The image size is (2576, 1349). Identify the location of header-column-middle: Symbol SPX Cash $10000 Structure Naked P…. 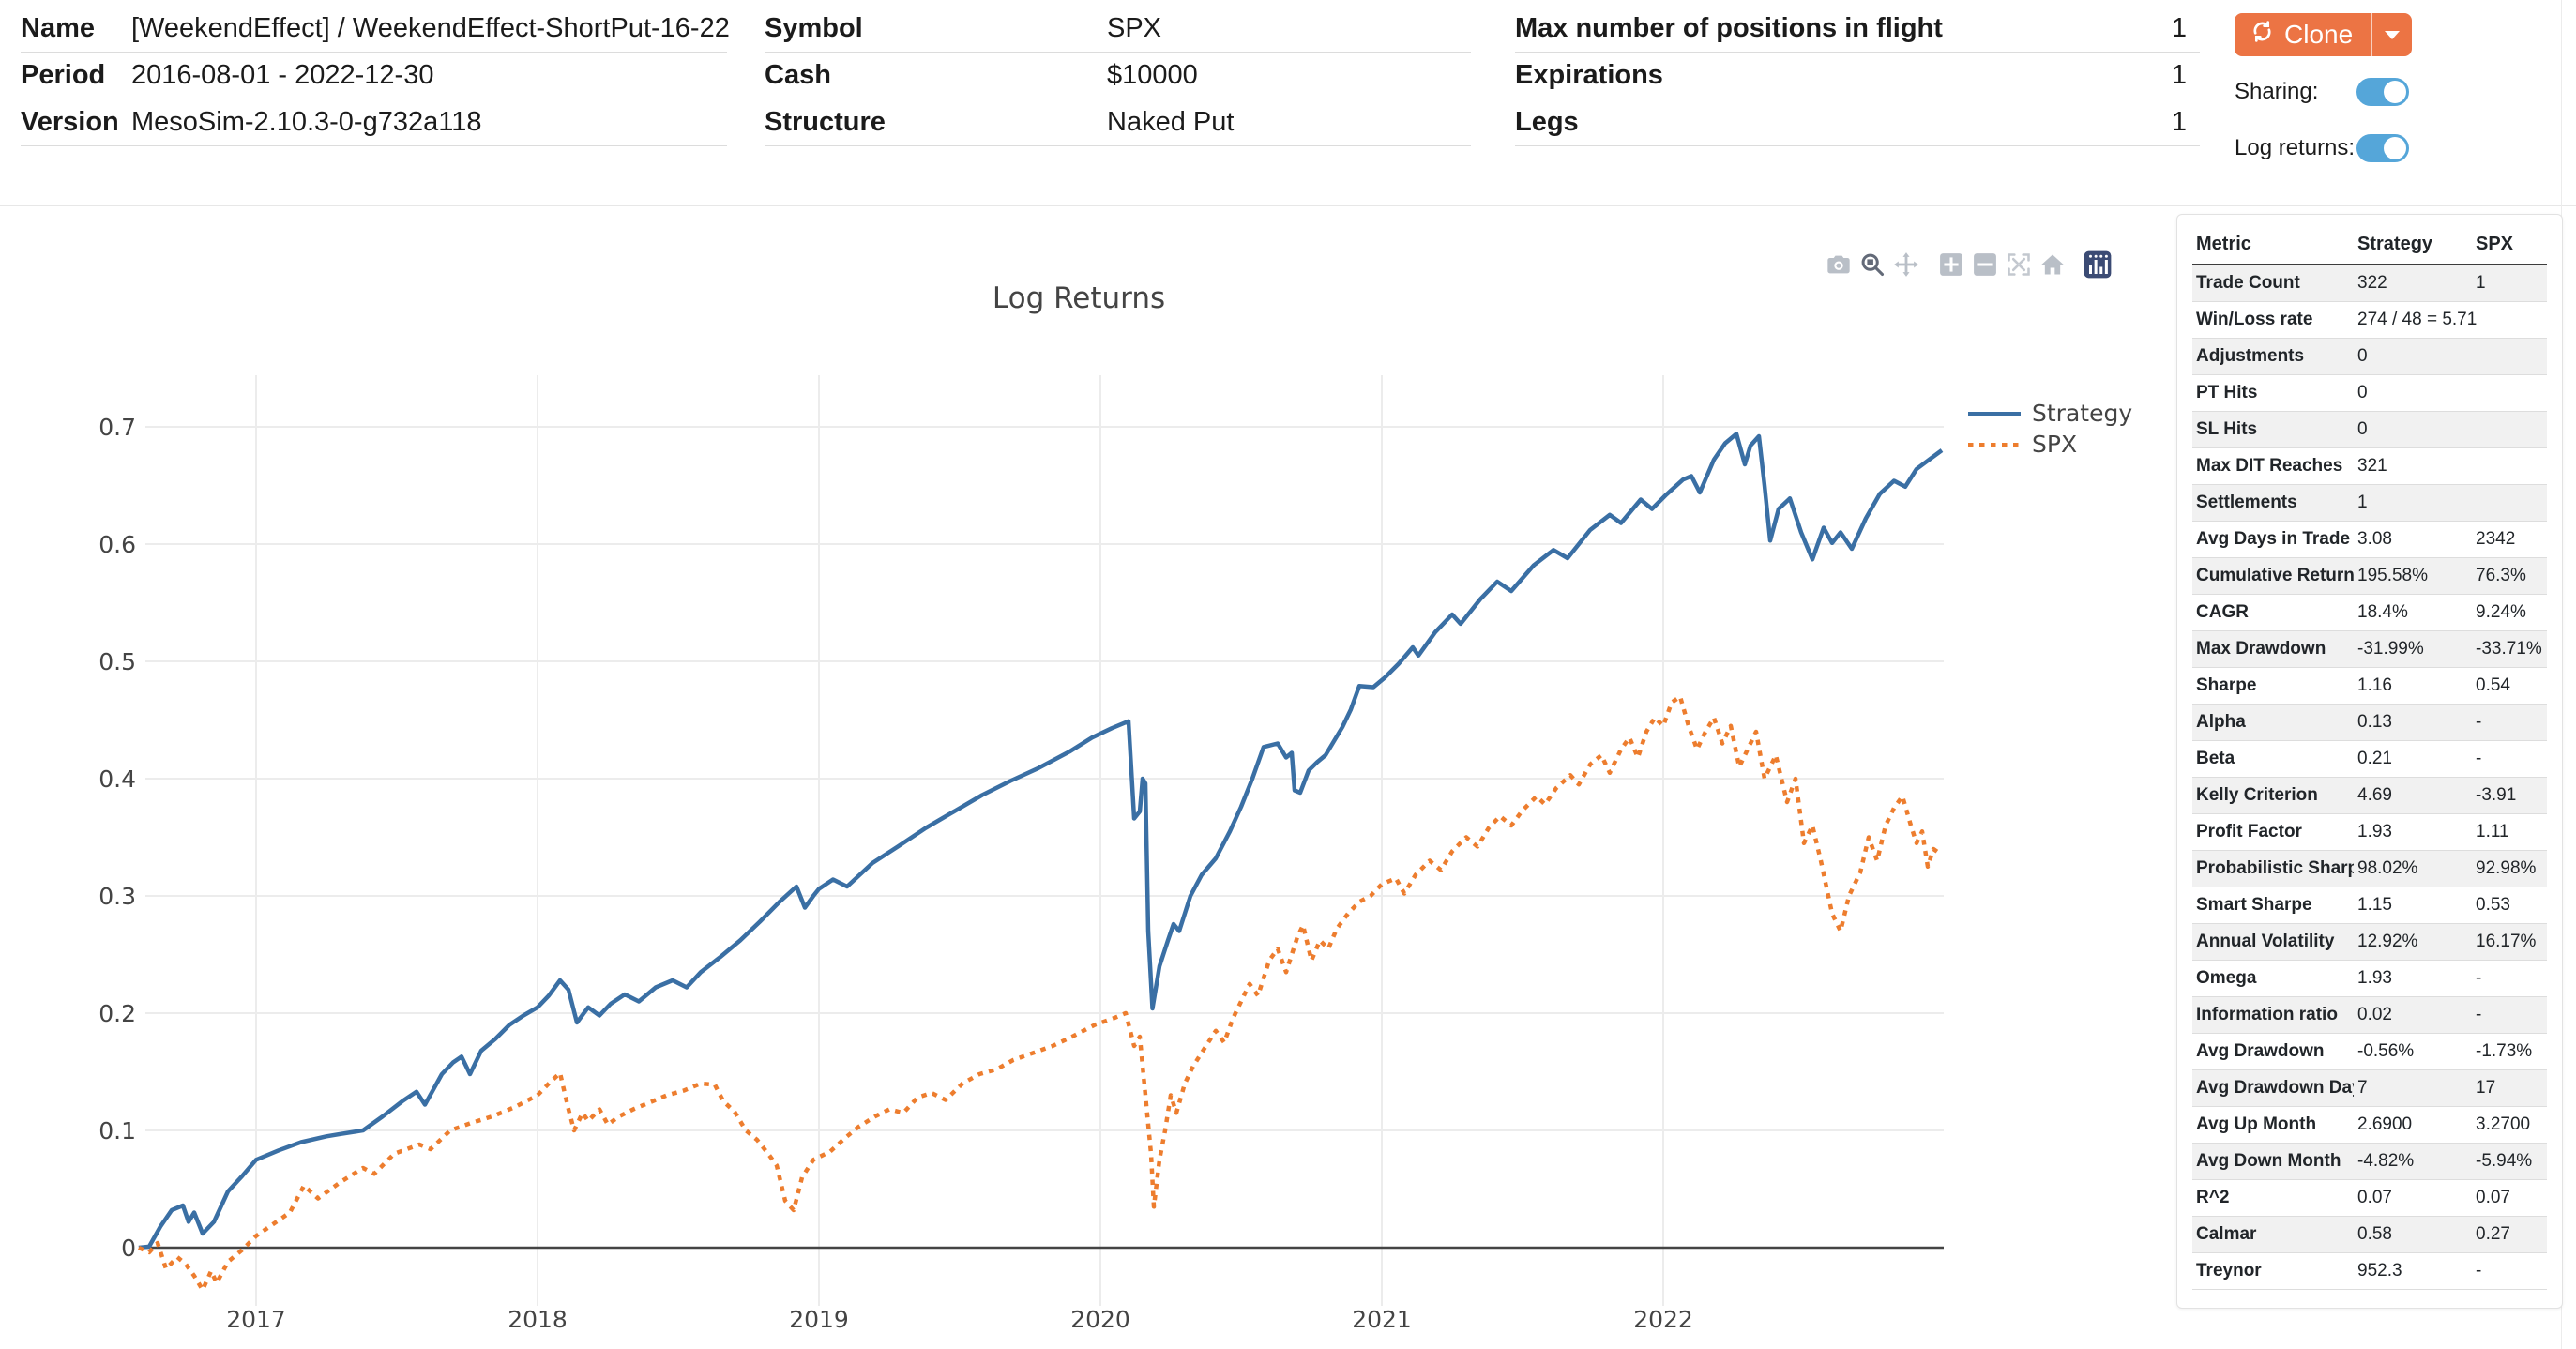
(1118, 76).